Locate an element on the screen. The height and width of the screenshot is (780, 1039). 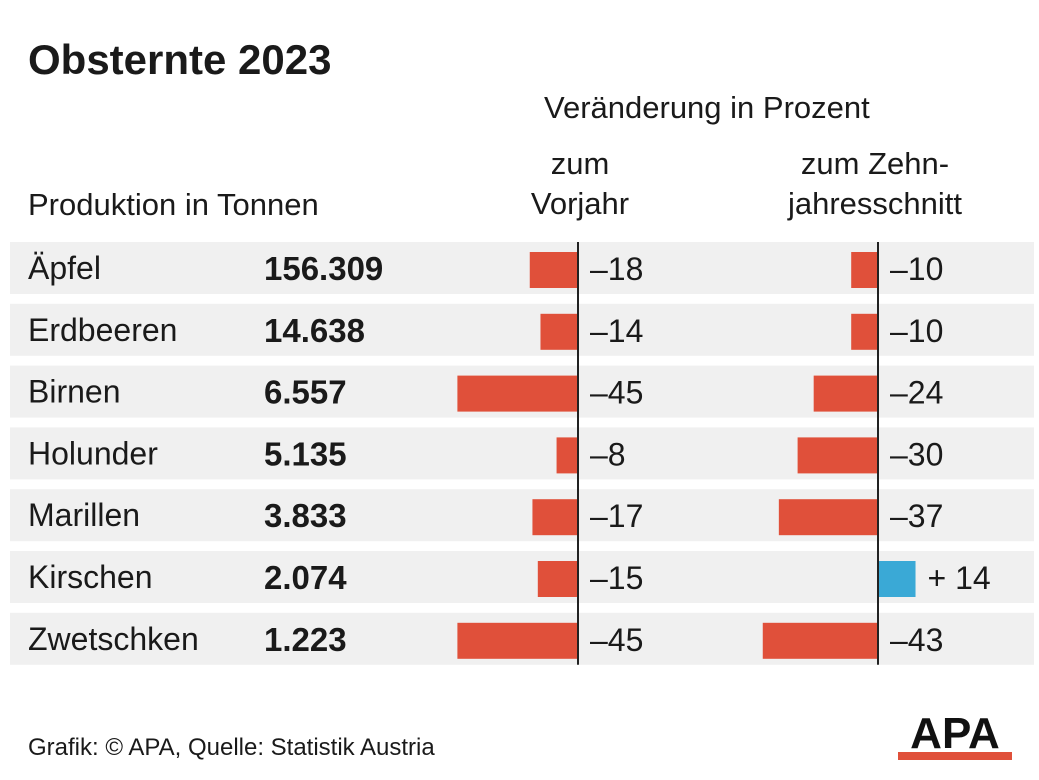
production-value: 14.638 is located at coordinates (314, 330).